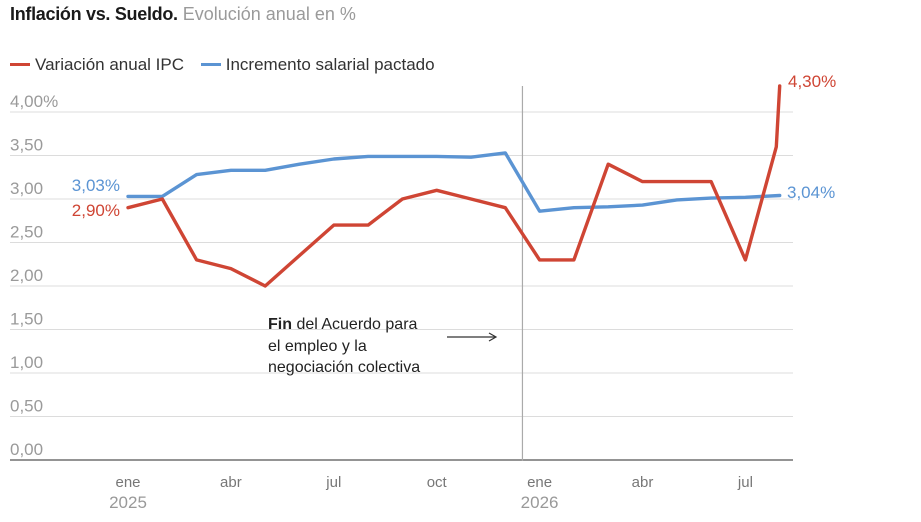 The image size is (921, 522). I want to click on end-label-salario: 3,04%, so click(811, 192).